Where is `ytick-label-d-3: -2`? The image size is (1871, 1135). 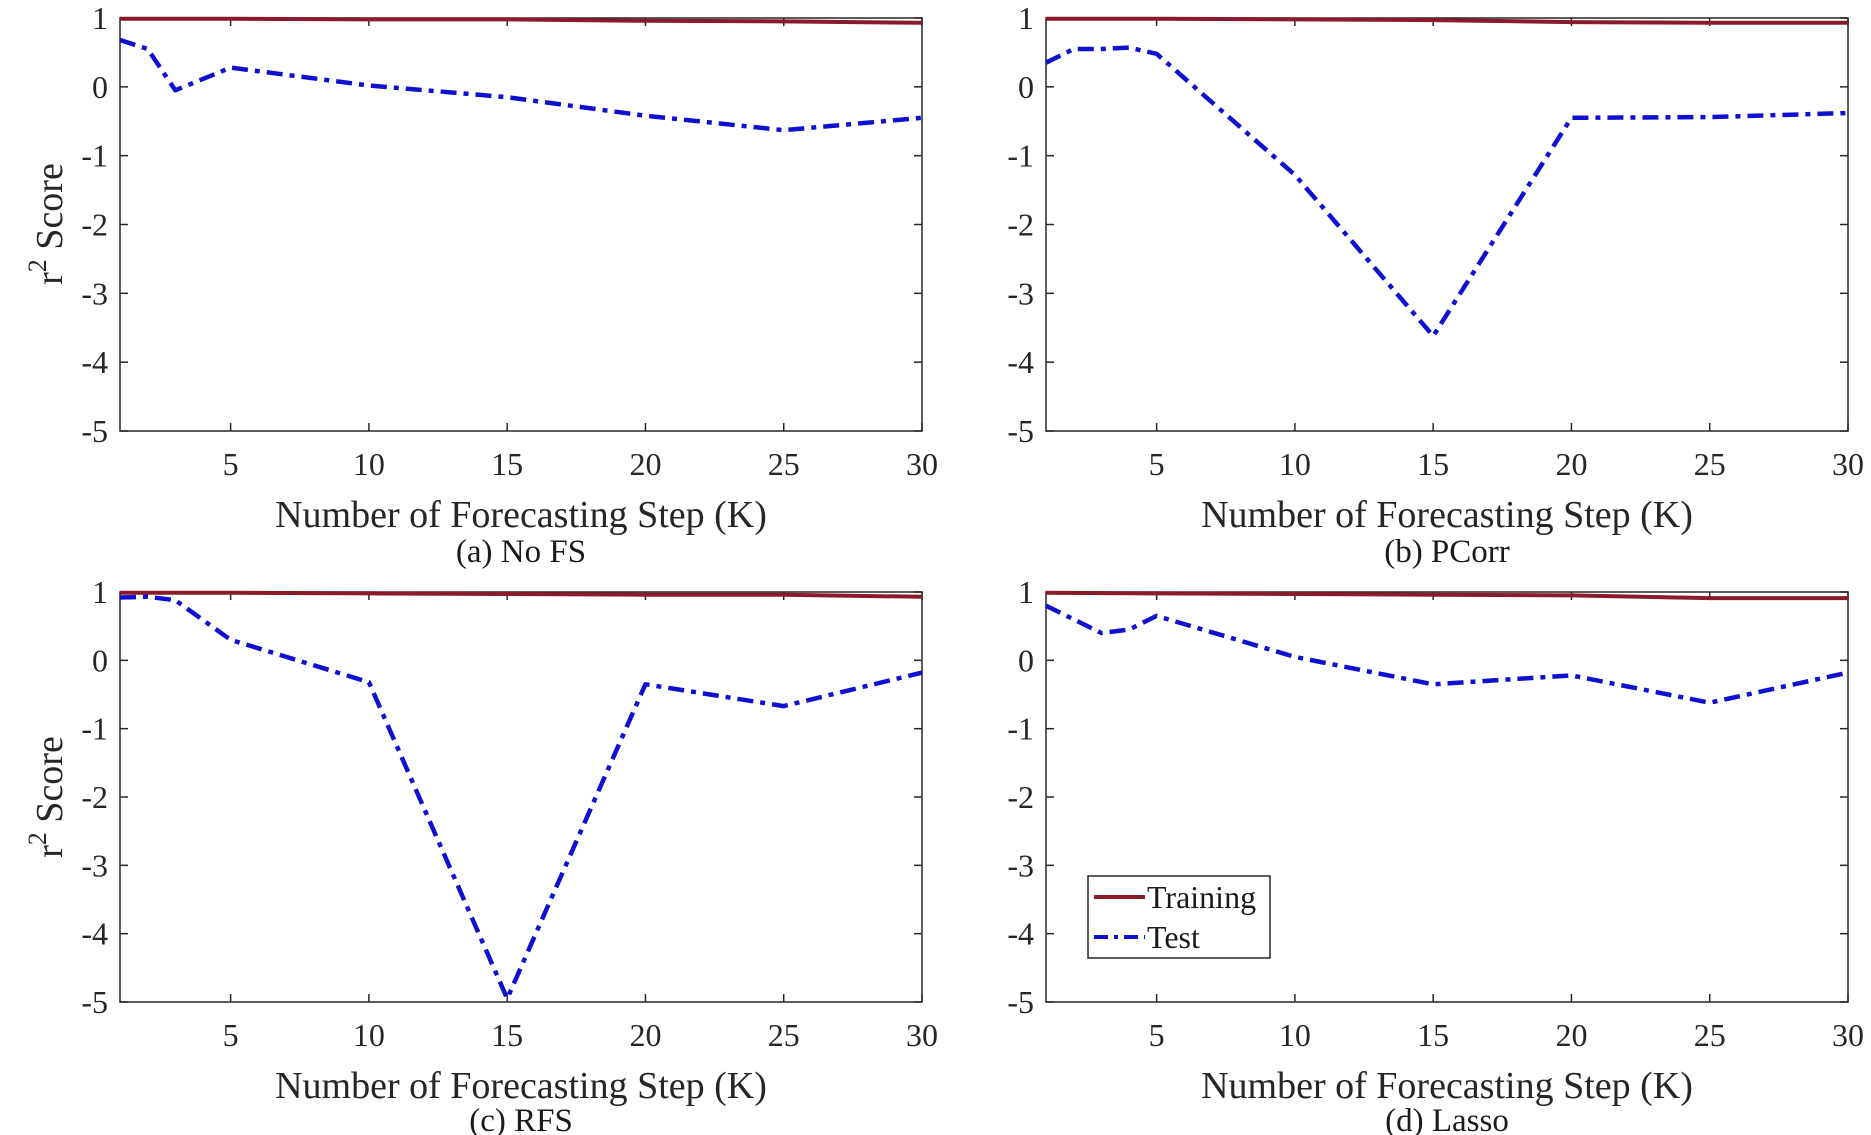
ytick-label-d-3: -2 is located at coordinates (1020, 797).